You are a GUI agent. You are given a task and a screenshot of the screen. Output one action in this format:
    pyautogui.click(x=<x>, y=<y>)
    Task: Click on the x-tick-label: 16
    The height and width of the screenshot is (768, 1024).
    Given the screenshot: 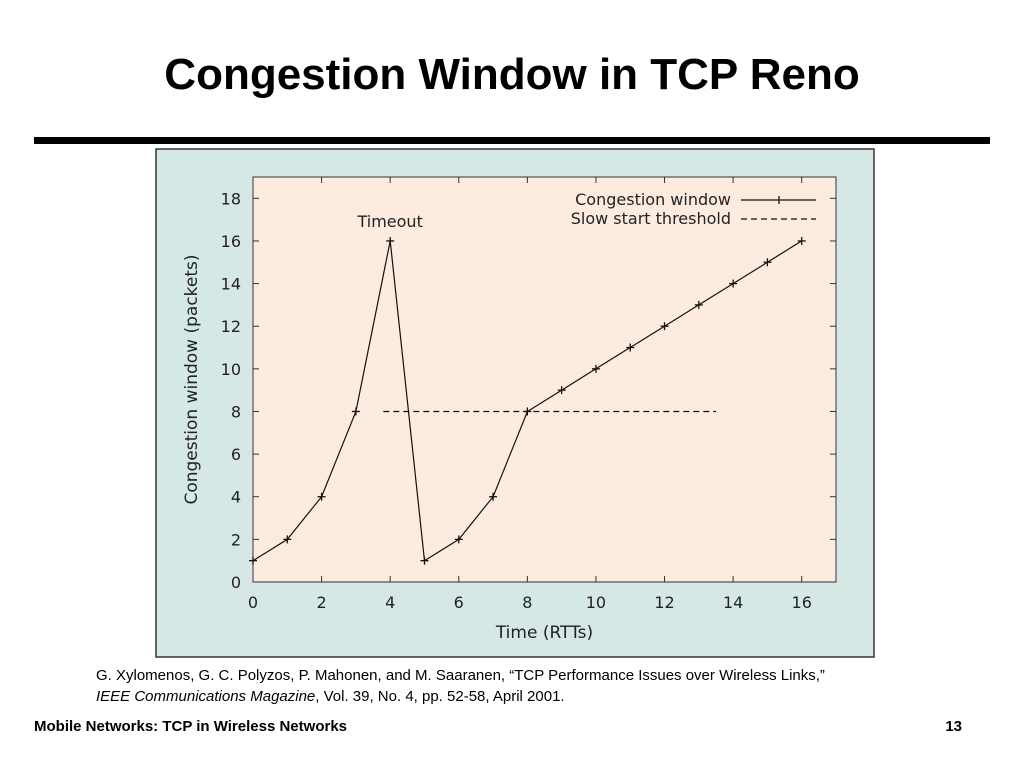 What is the action you would take?
    pyautogui.click(x=802, y=602)
    